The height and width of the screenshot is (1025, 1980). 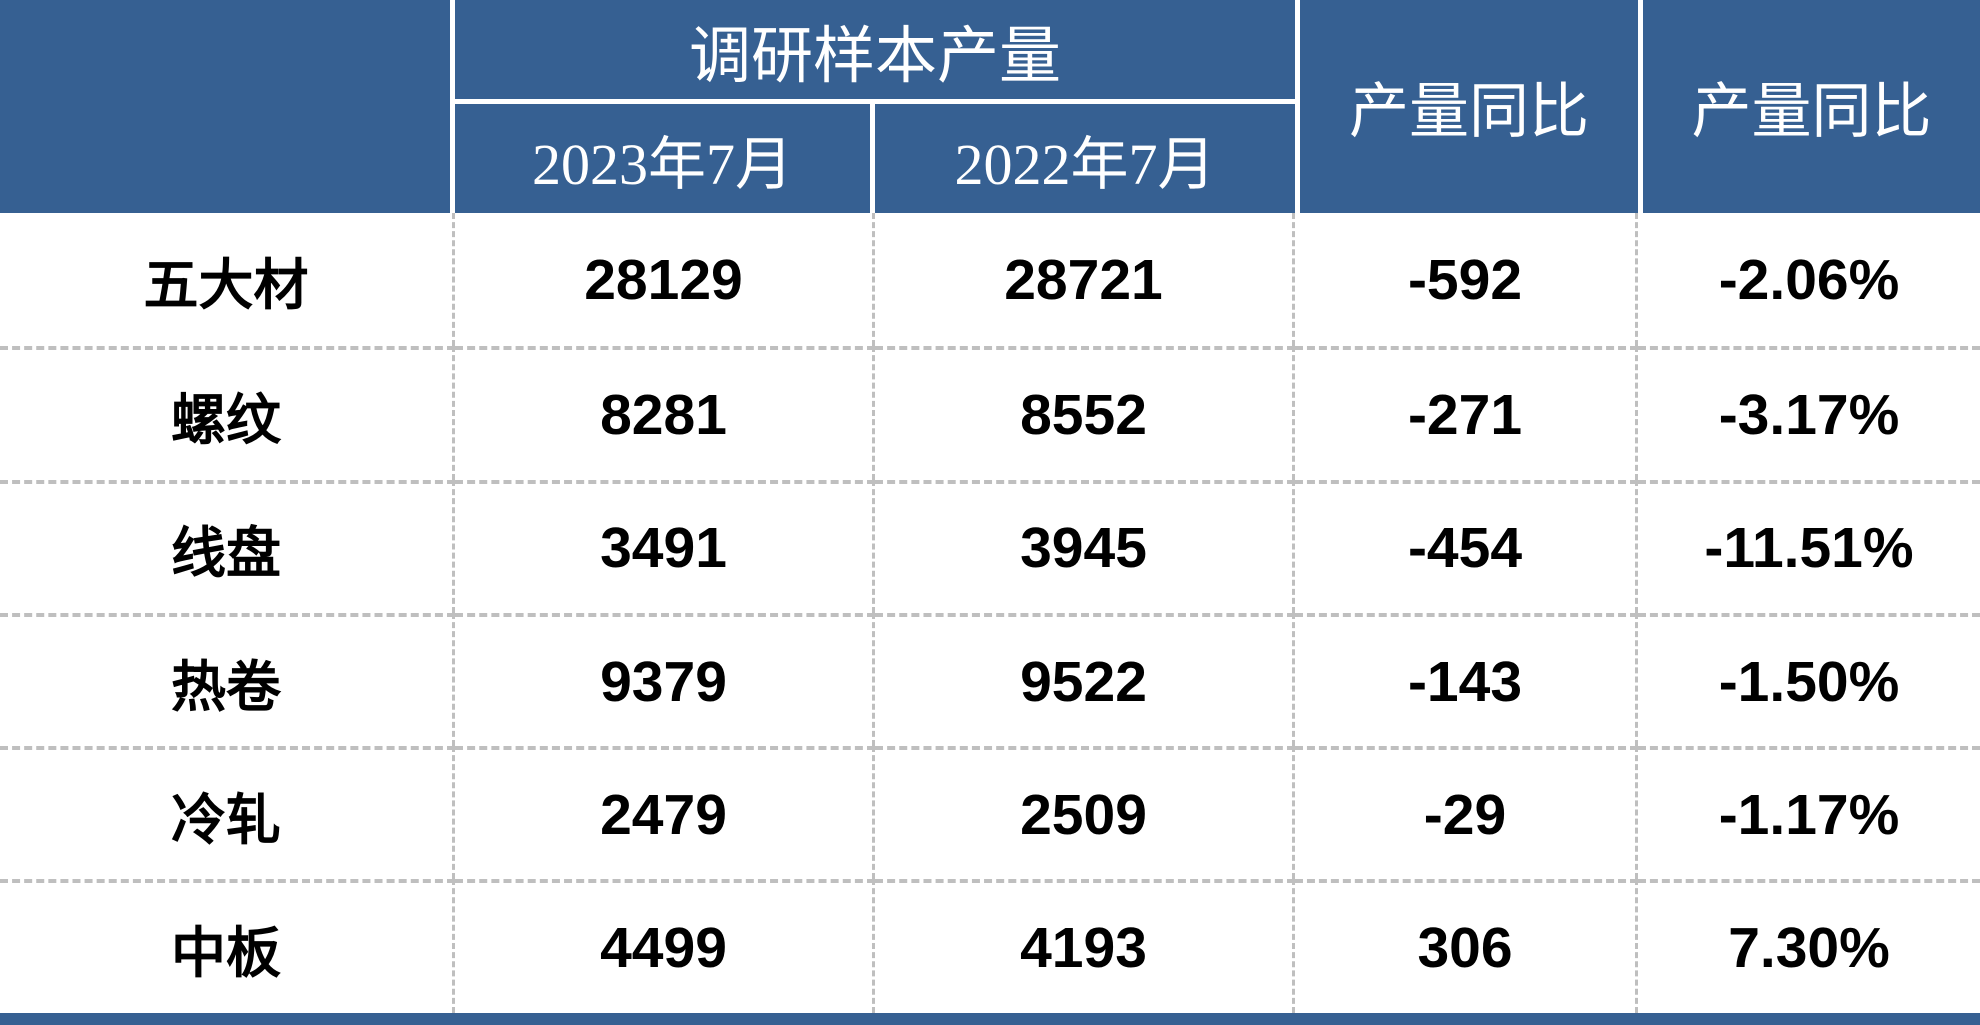 What do you see at coordinates (227, 679) in the screenshot?
I see `row-3-label: 热卷` at bounding box center [227, 679].